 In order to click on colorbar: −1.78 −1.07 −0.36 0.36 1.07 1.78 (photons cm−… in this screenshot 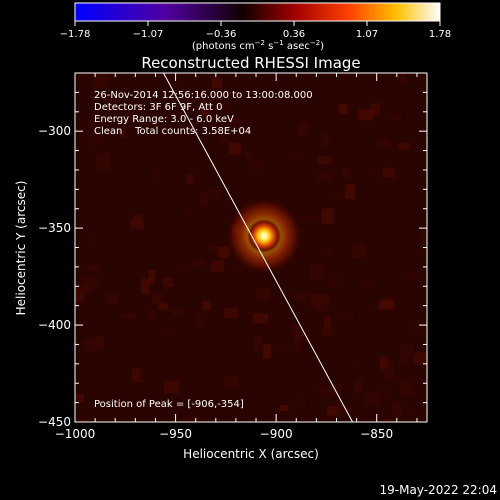, I will do `click(255, 27)`.